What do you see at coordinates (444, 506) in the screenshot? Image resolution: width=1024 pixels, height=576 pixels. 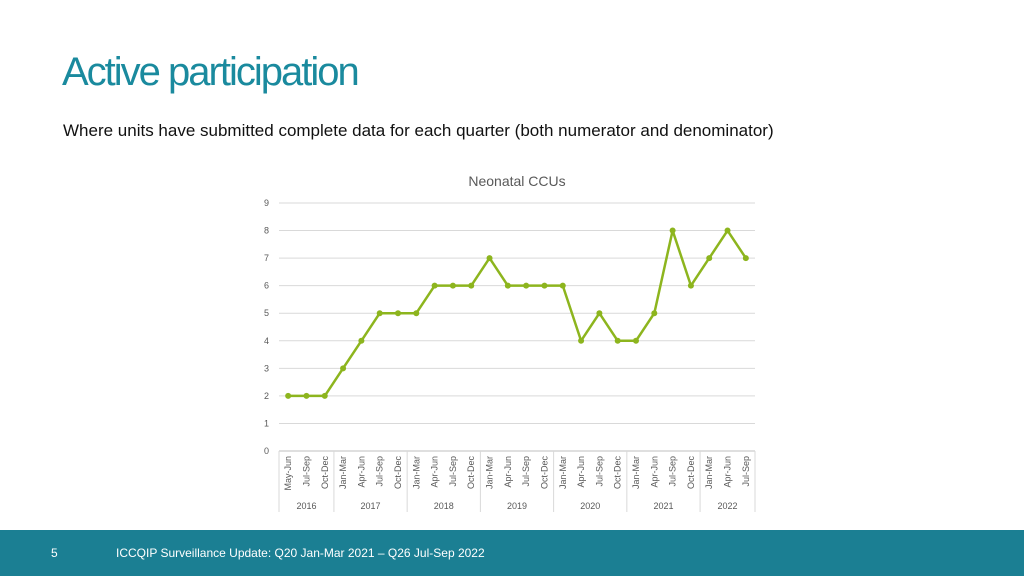 I see `year-group-label: 2018` at bounding box center [444, 506].